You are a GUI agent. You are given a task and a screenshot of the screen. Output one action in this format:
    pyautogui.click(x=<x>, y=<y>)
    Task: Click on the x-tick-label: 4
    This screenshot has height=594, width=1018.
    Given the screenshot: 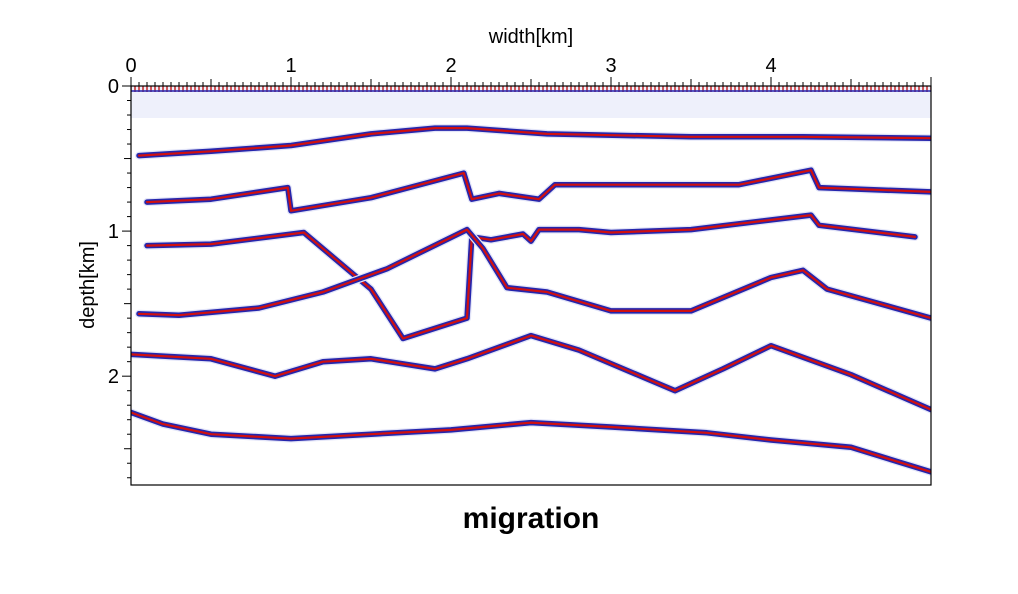 What is the action you would take?
    pyautogui.click(x=770, y=66)
    